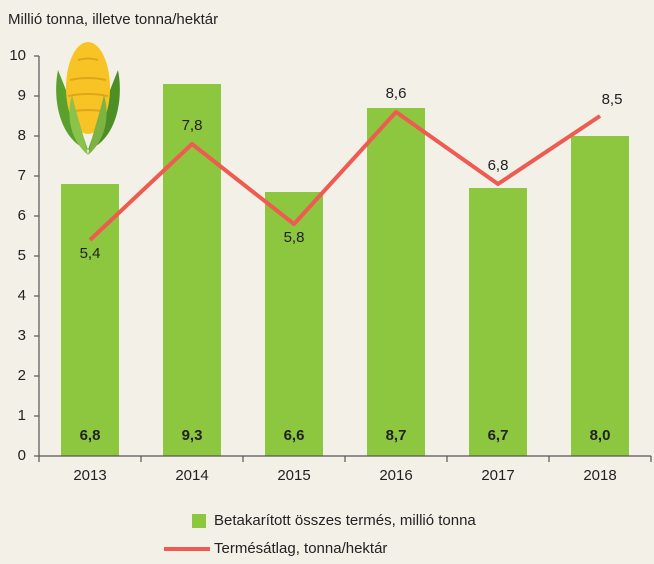  I want to click on y-tick-label: 6, so click(22, 215).